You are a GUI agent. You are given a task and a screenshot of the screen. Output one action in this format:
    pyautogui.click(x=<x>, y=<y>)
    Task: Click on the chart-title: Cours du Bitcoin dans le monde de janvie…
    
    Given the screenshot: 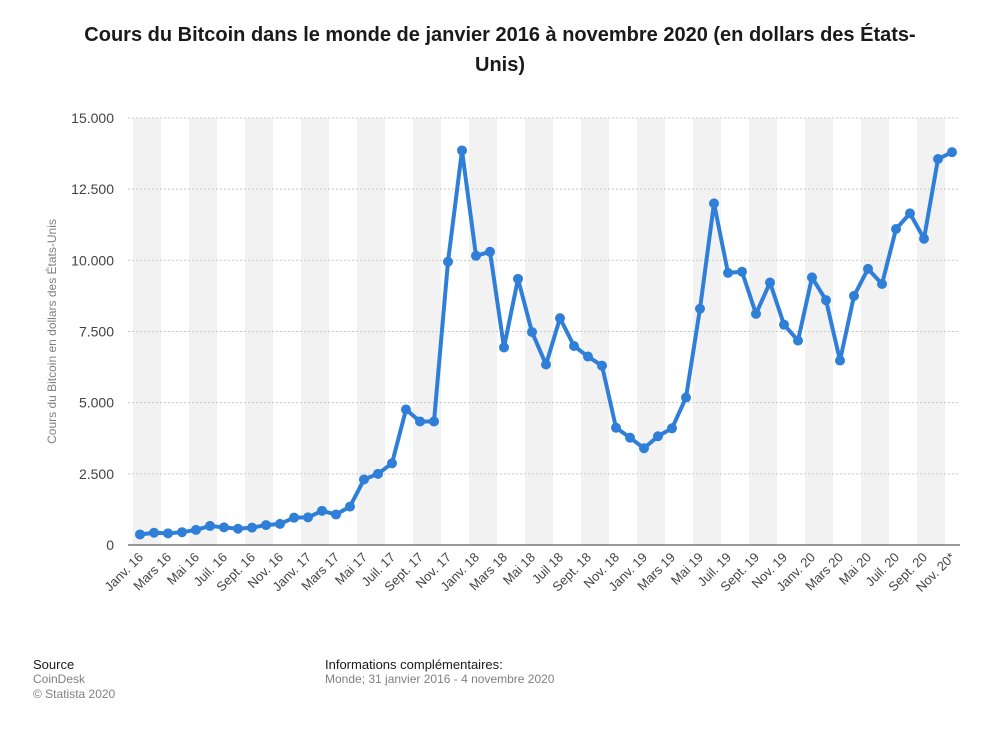 What is the action you would take?
    pyautogui.click(x=500, y=50)
    